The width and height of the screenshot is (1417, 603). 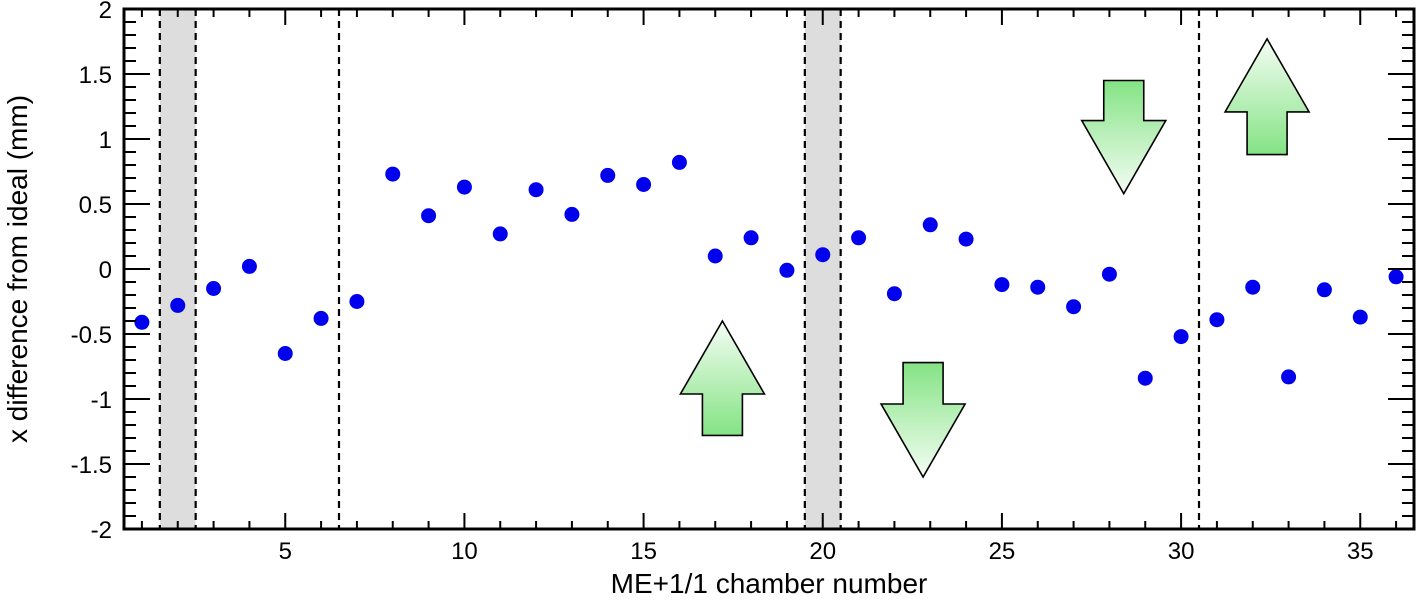 What do you see at coordinates (105, 140) in the screenshot?
I see `y-tick-label: 1` at bounding box center [105, 140].